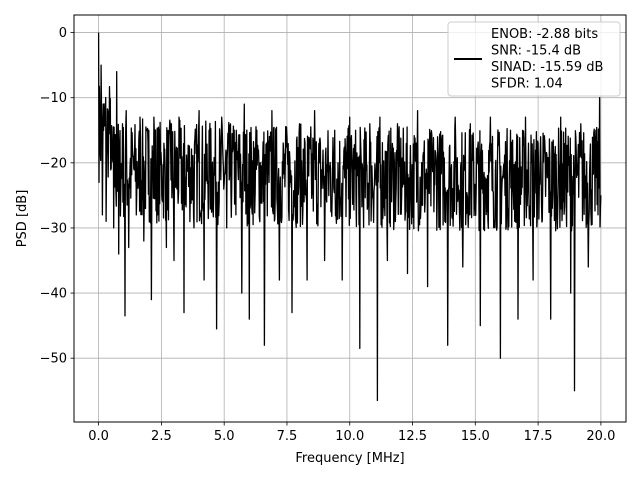  What do you see at coordinates (527, 84) in the screenshot?
I see `legend-line-sfdr: SFDR: 1.04` at bounding box center [527, 84].